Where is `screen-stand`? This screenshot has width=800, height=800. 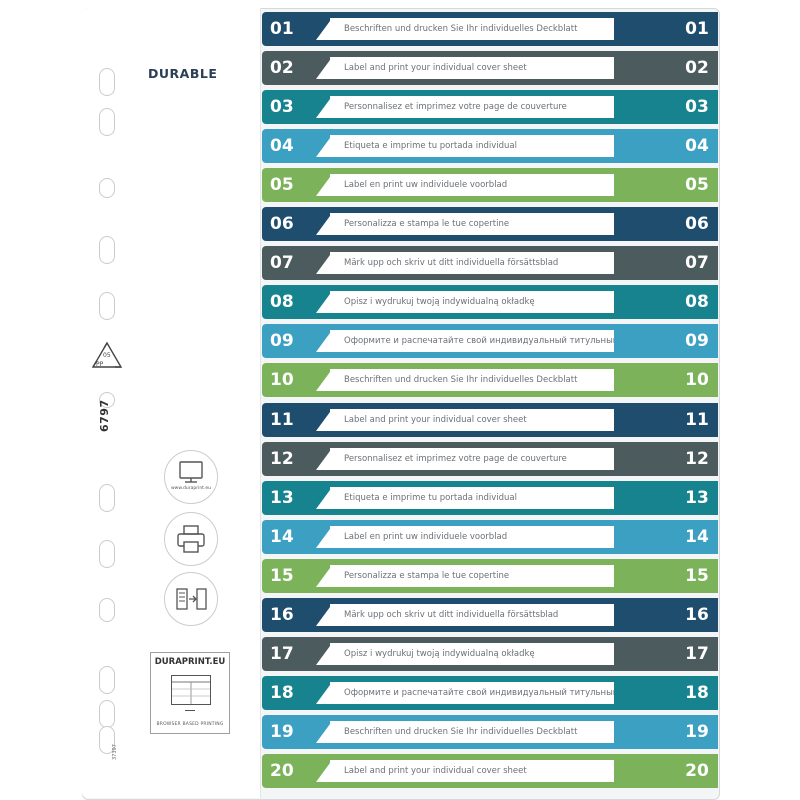 screen-stand is located at coordinates (190, 708).